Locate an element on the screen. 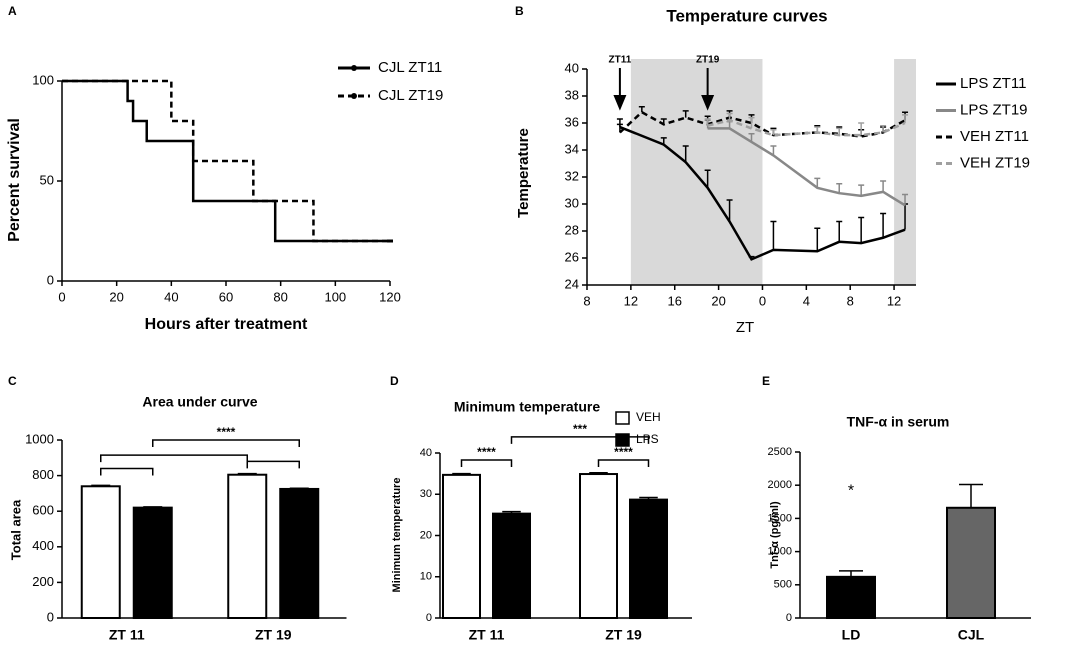  legend-swatch is located at coordinates (622, 418).